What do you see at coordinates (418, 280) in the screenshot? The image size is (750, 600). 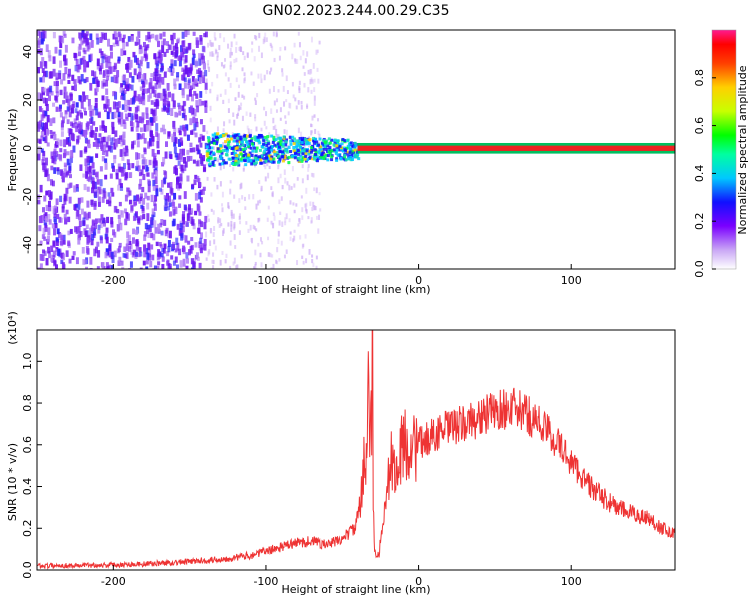 I see `spectrogram-x-tick-label: 0` at bounding box center [418, 280].